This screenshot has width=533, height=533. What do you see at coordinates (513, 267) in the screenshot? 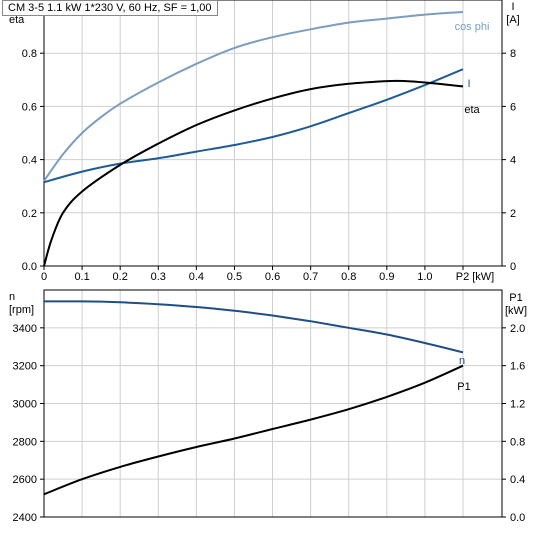
I see `y-right-tick-label: 0` at bounding box center [513, 267].